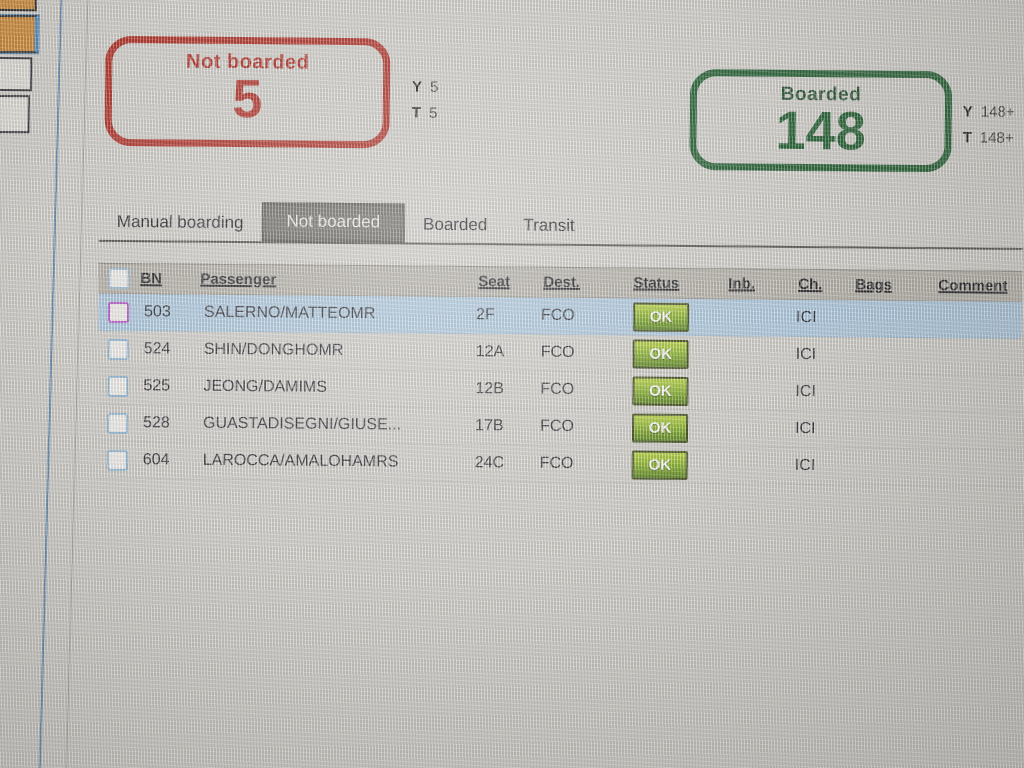 The image size is (1024, 768). I want to click on cell-passenger: LAROCCA/AMALOHAMRS, so click(300, 461).